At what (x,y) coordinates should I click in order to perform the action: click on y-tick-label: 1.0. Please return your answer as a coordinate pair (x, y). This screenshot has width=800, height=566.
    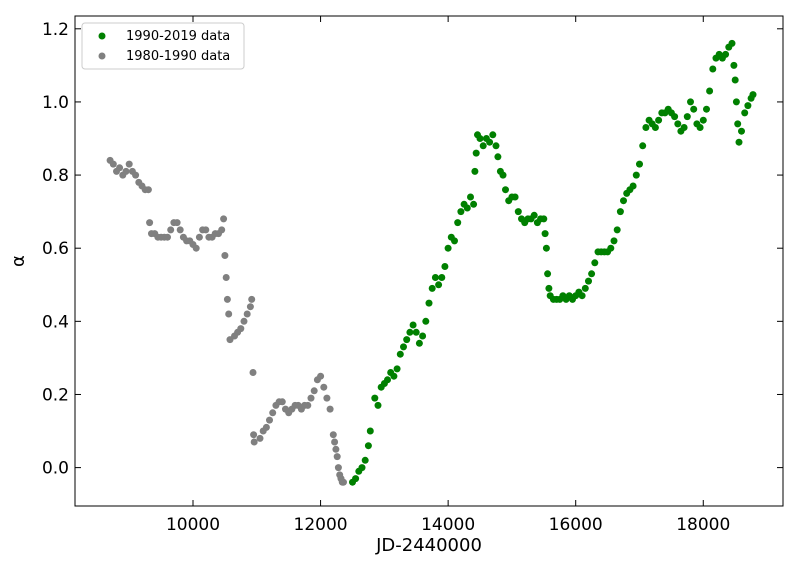
    Looking at the image, I should click on (55, 103).